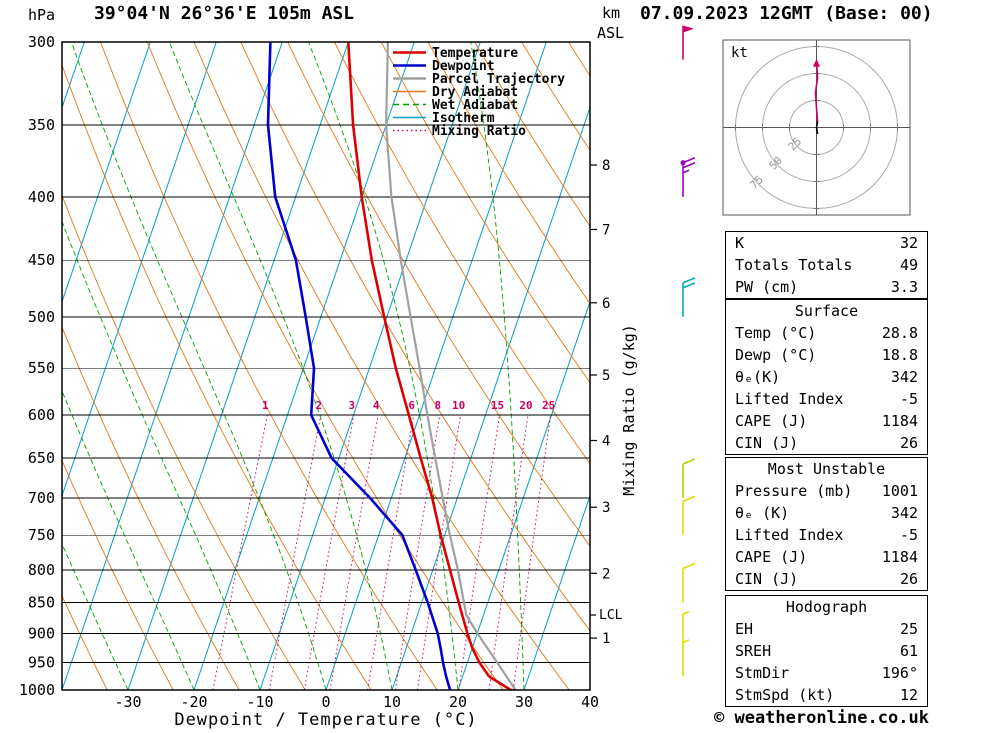 The width and height of the screenshot is (1000, 733). What do you see at coordinates (475, 92) in the screenshot?
I see `svg-text: Dry Adiabat` at bounding box center [475, 92].